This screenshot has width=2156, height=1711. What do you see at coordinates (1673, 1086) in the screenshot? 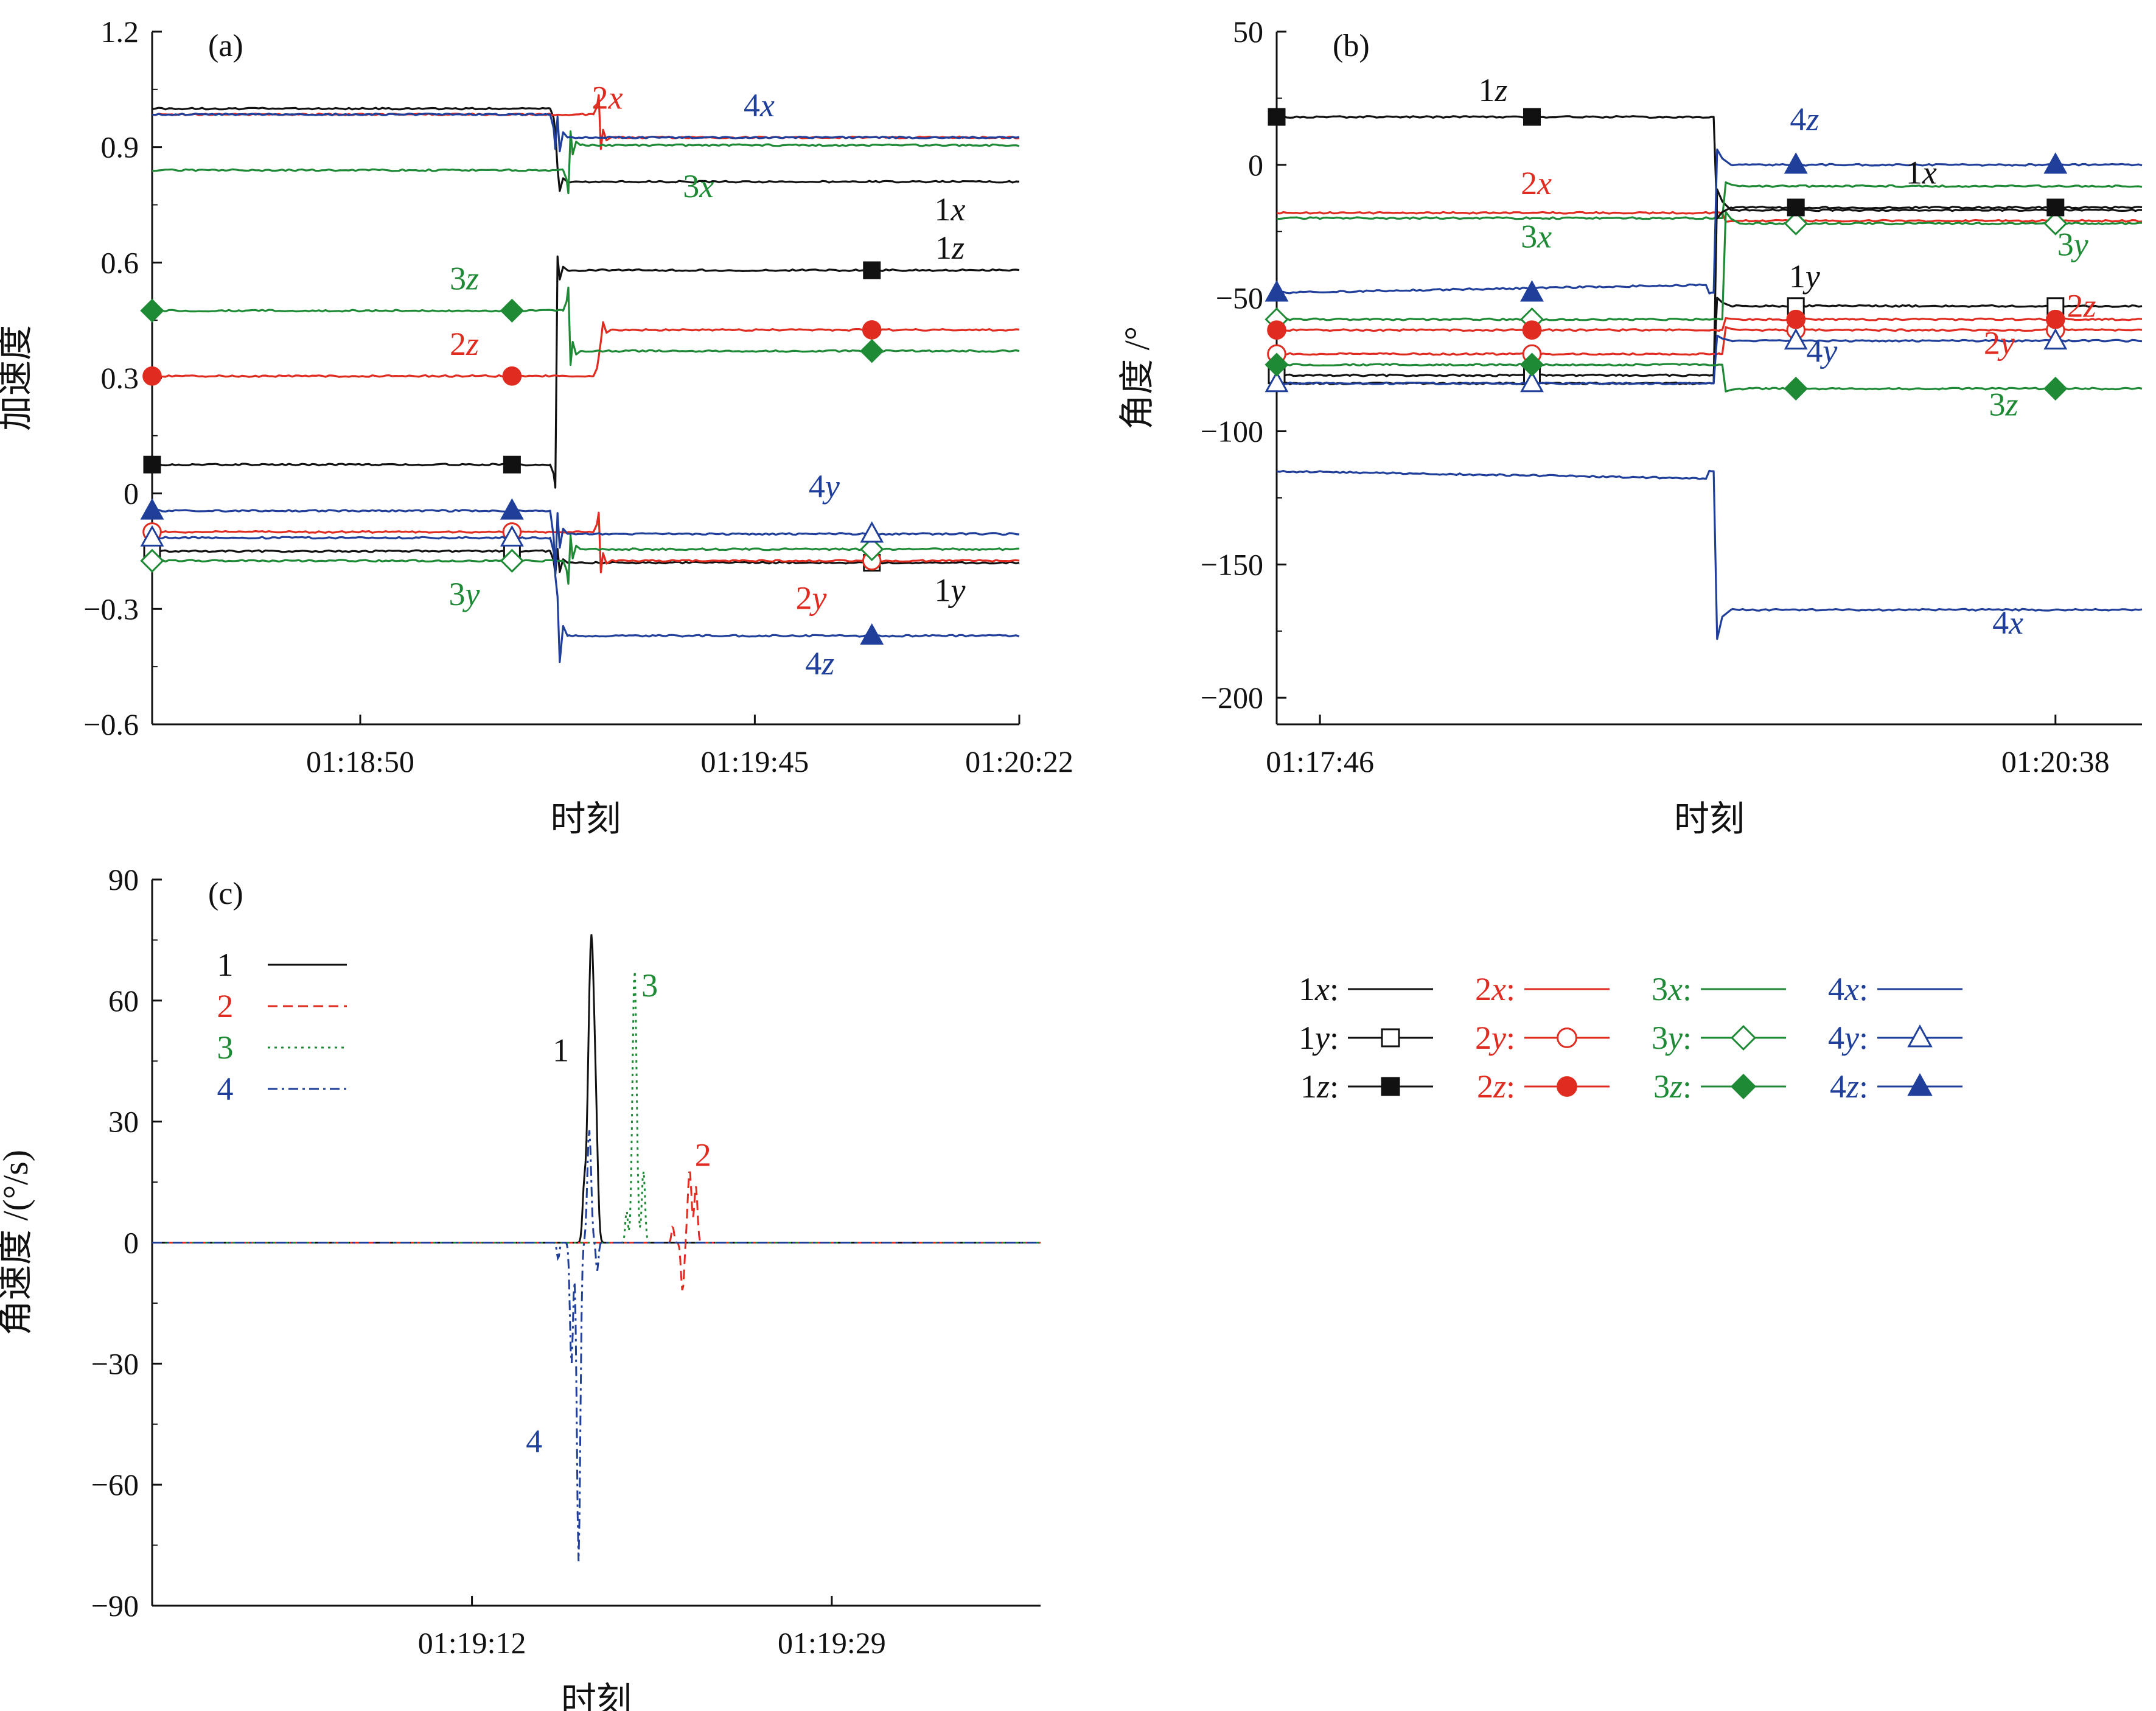
I see `legend-label: 3z:` at bounding box center [1673, 1086].